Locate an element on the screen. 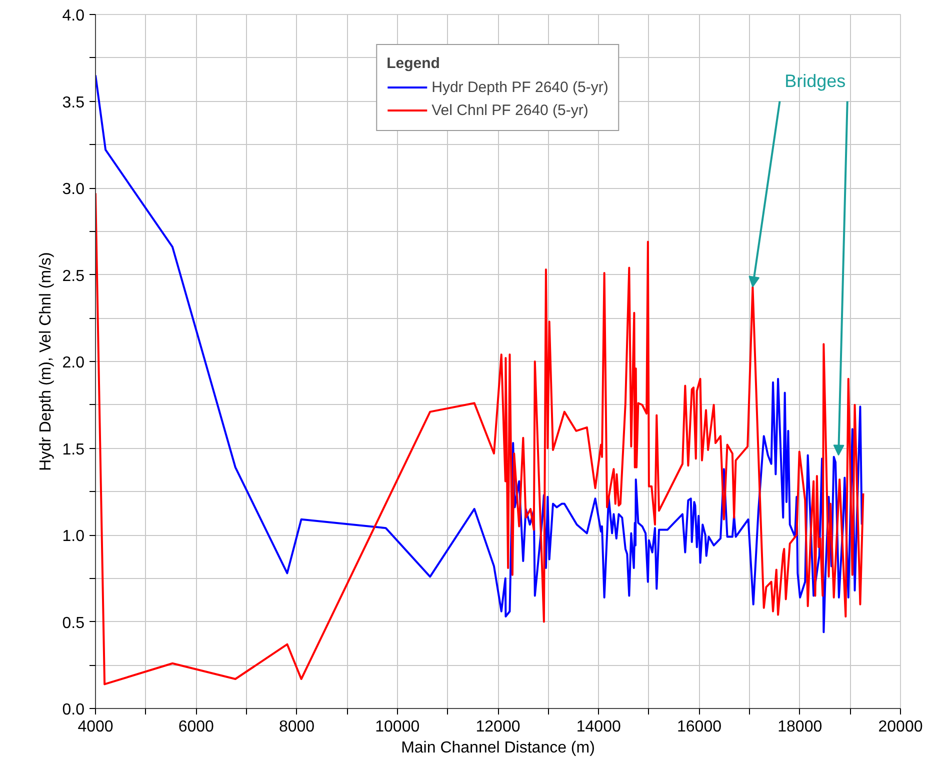 This screenshot has height=778, width=928. x-tick-label: 6000 is located at coordinates (196, 727).